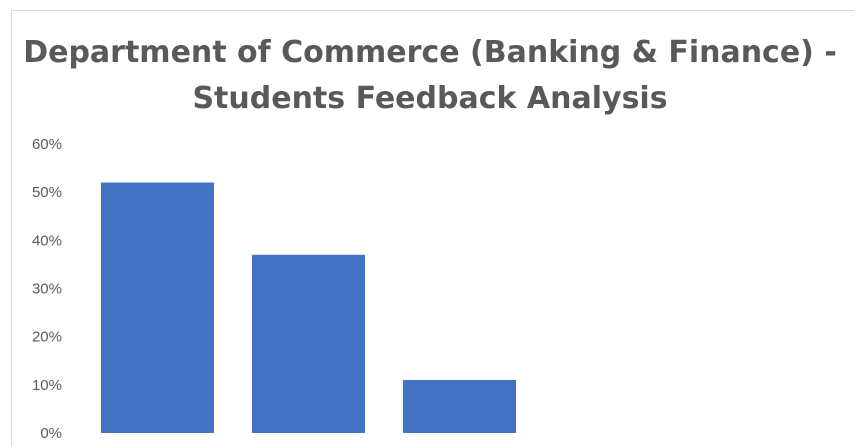  What do you see at coordinates (47, 337) in the screenshot?
I see `y-tick-label: 20%` at bounding box center [47, 337].